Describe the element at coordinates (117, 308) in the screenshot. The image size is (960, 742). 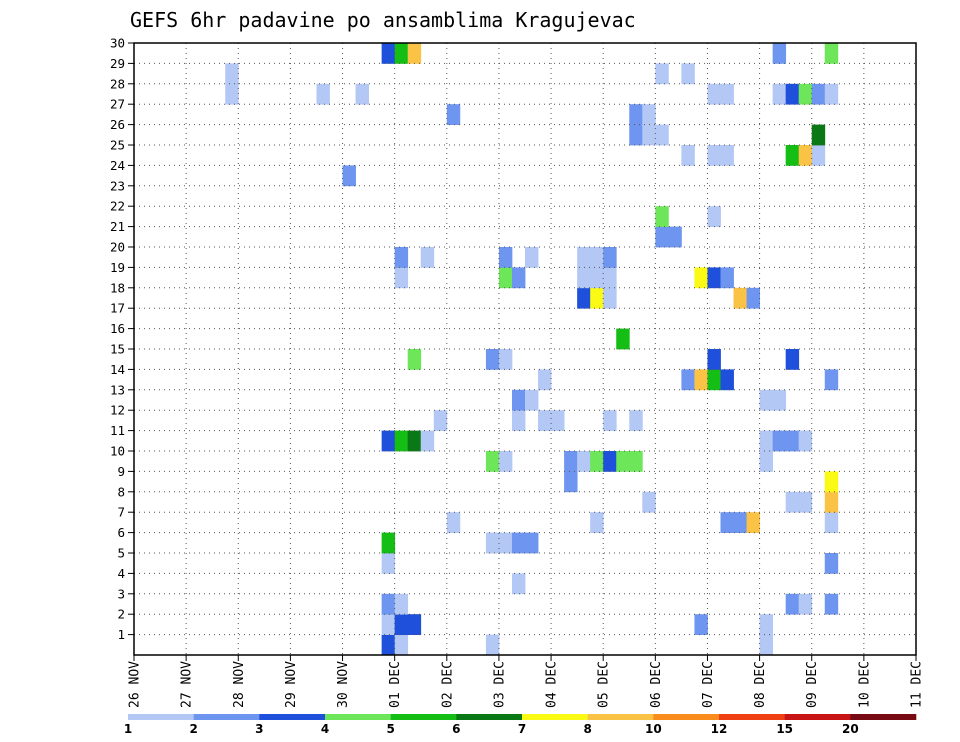
I see `y-tick-label: 17` at that location.